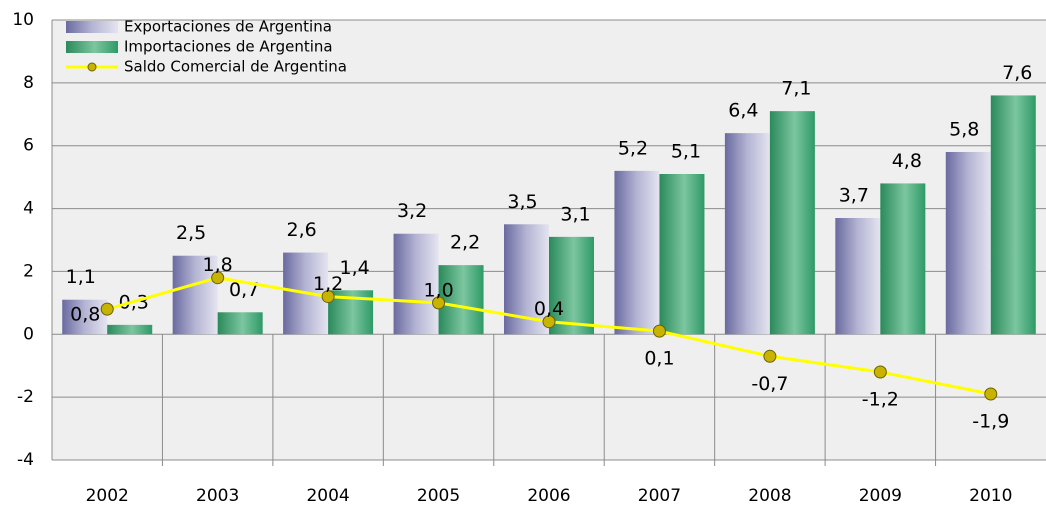 This screenshot has height=508, width=1046. Describe the element at coordinates (686, 152) in the screenshot. I see `data-label: 5,1` at that location.